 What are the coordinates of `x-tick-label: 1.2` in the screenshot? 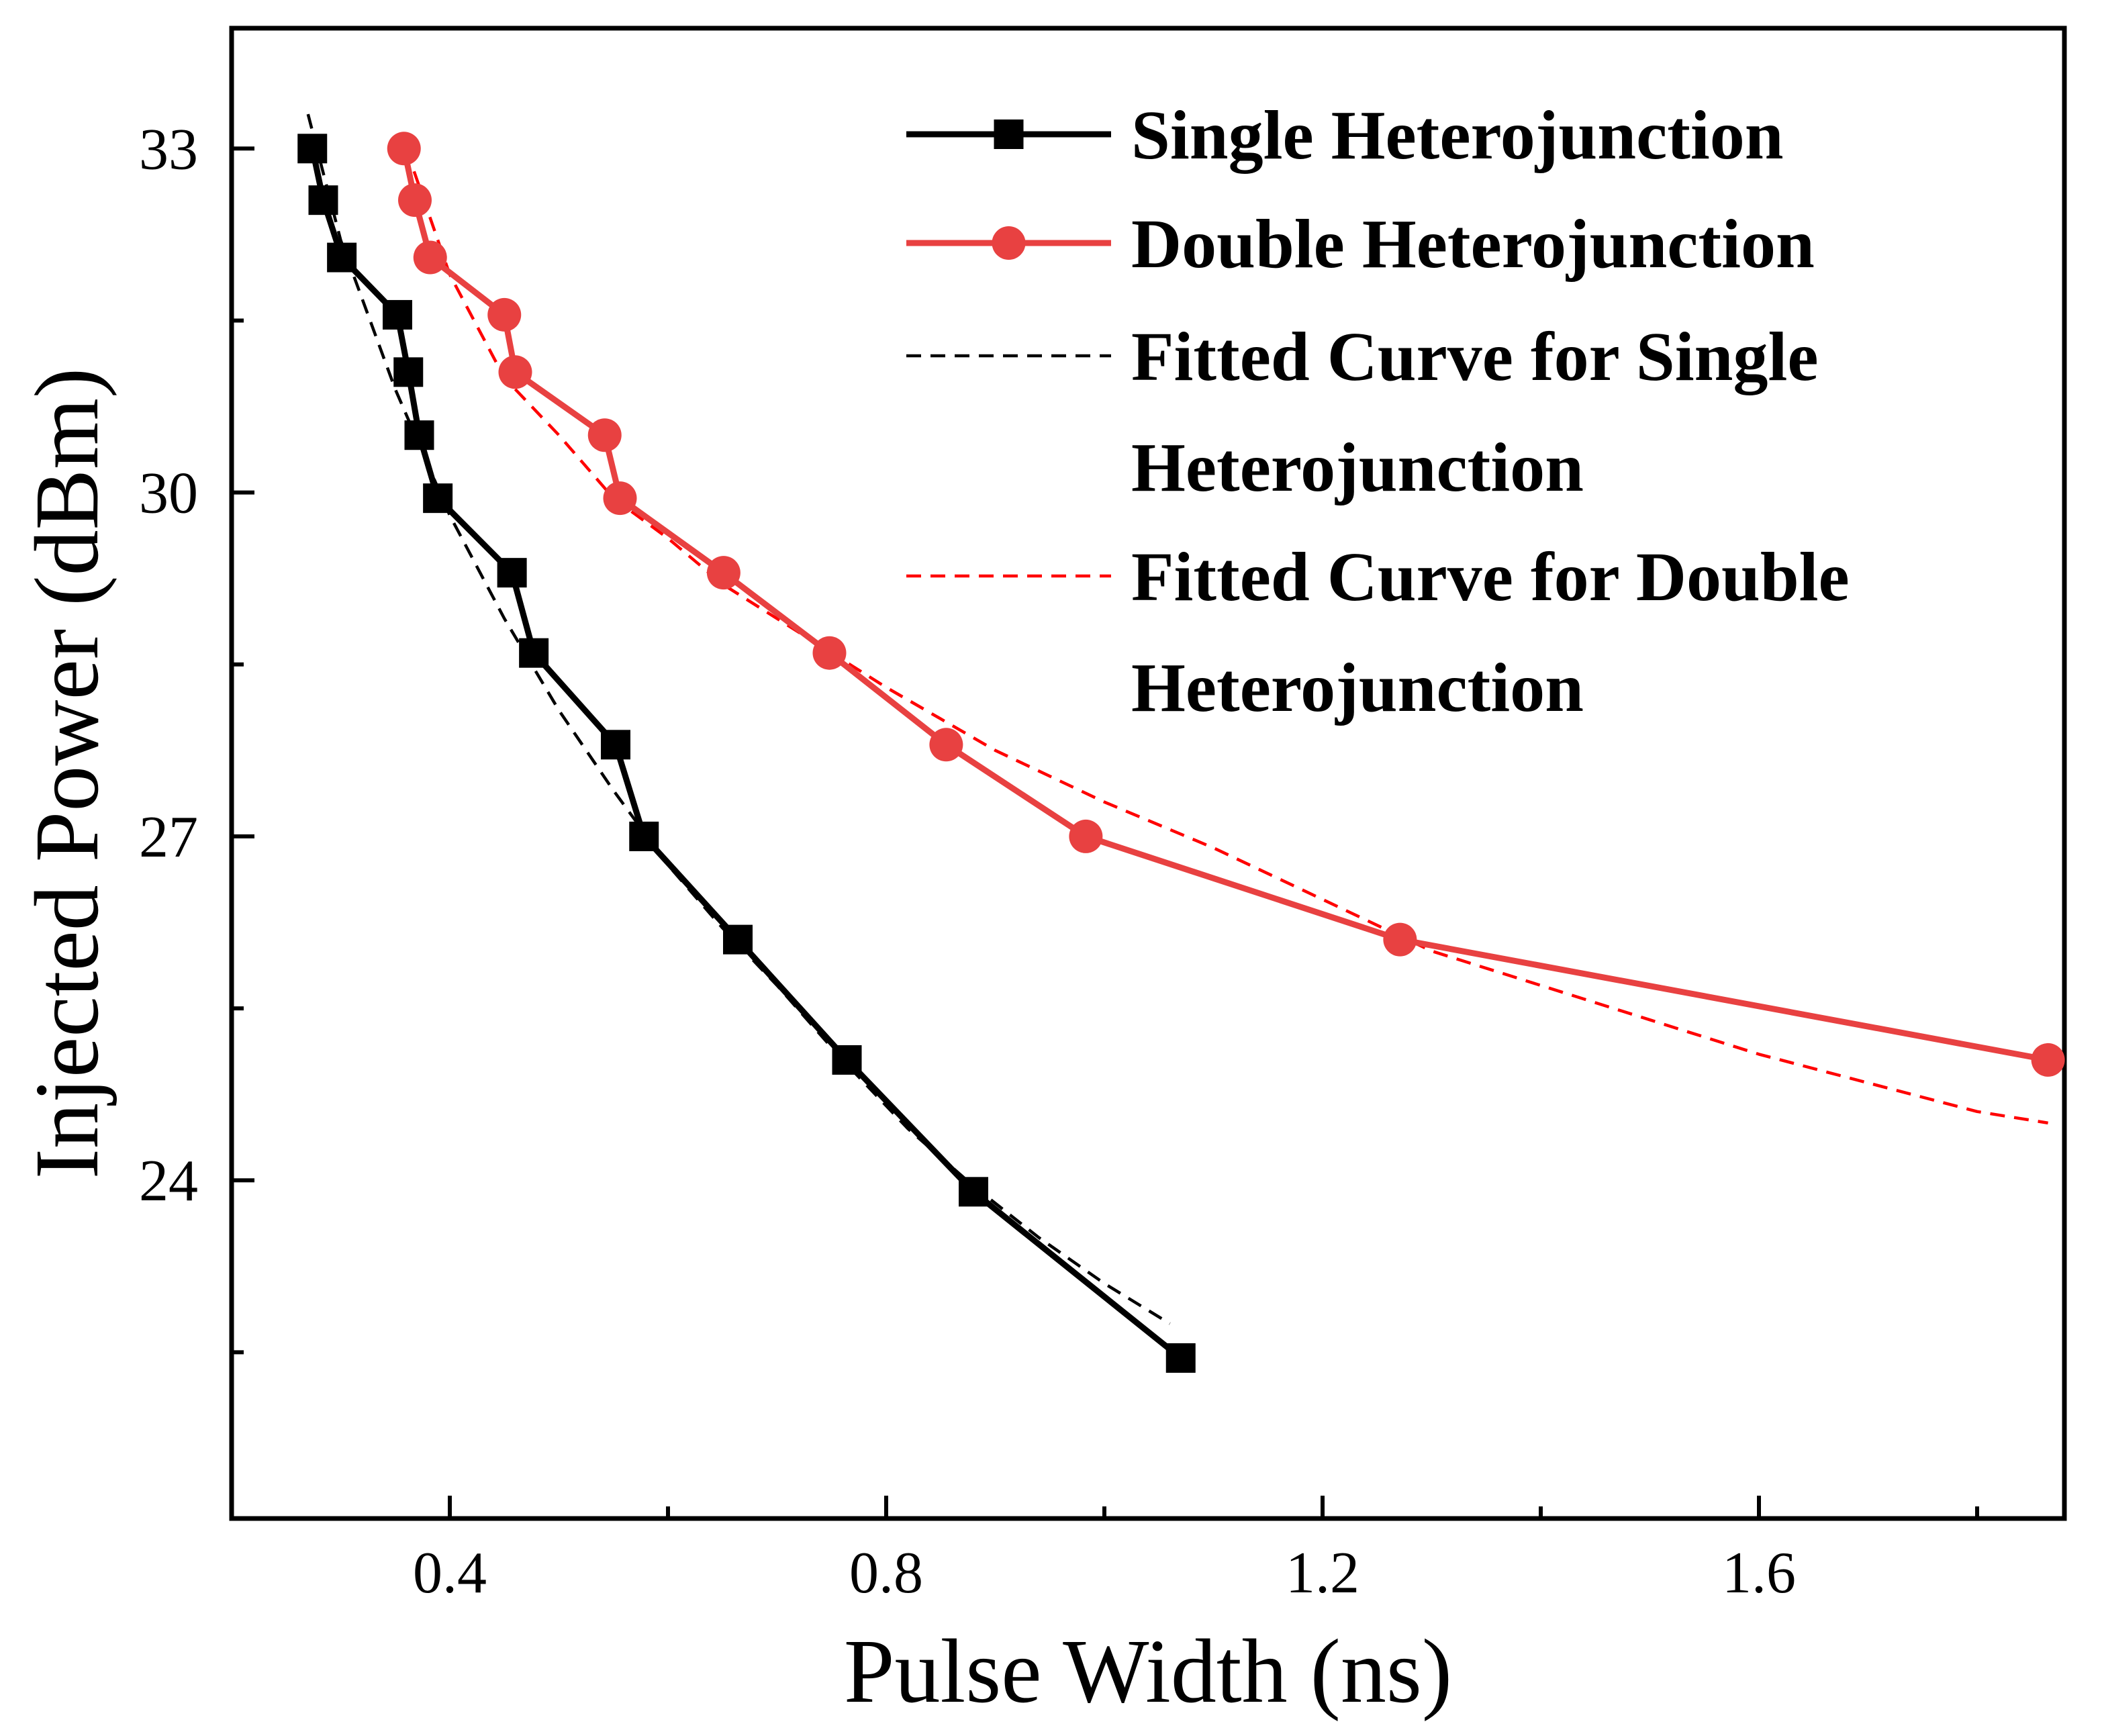 It's located at (1322, 1573).